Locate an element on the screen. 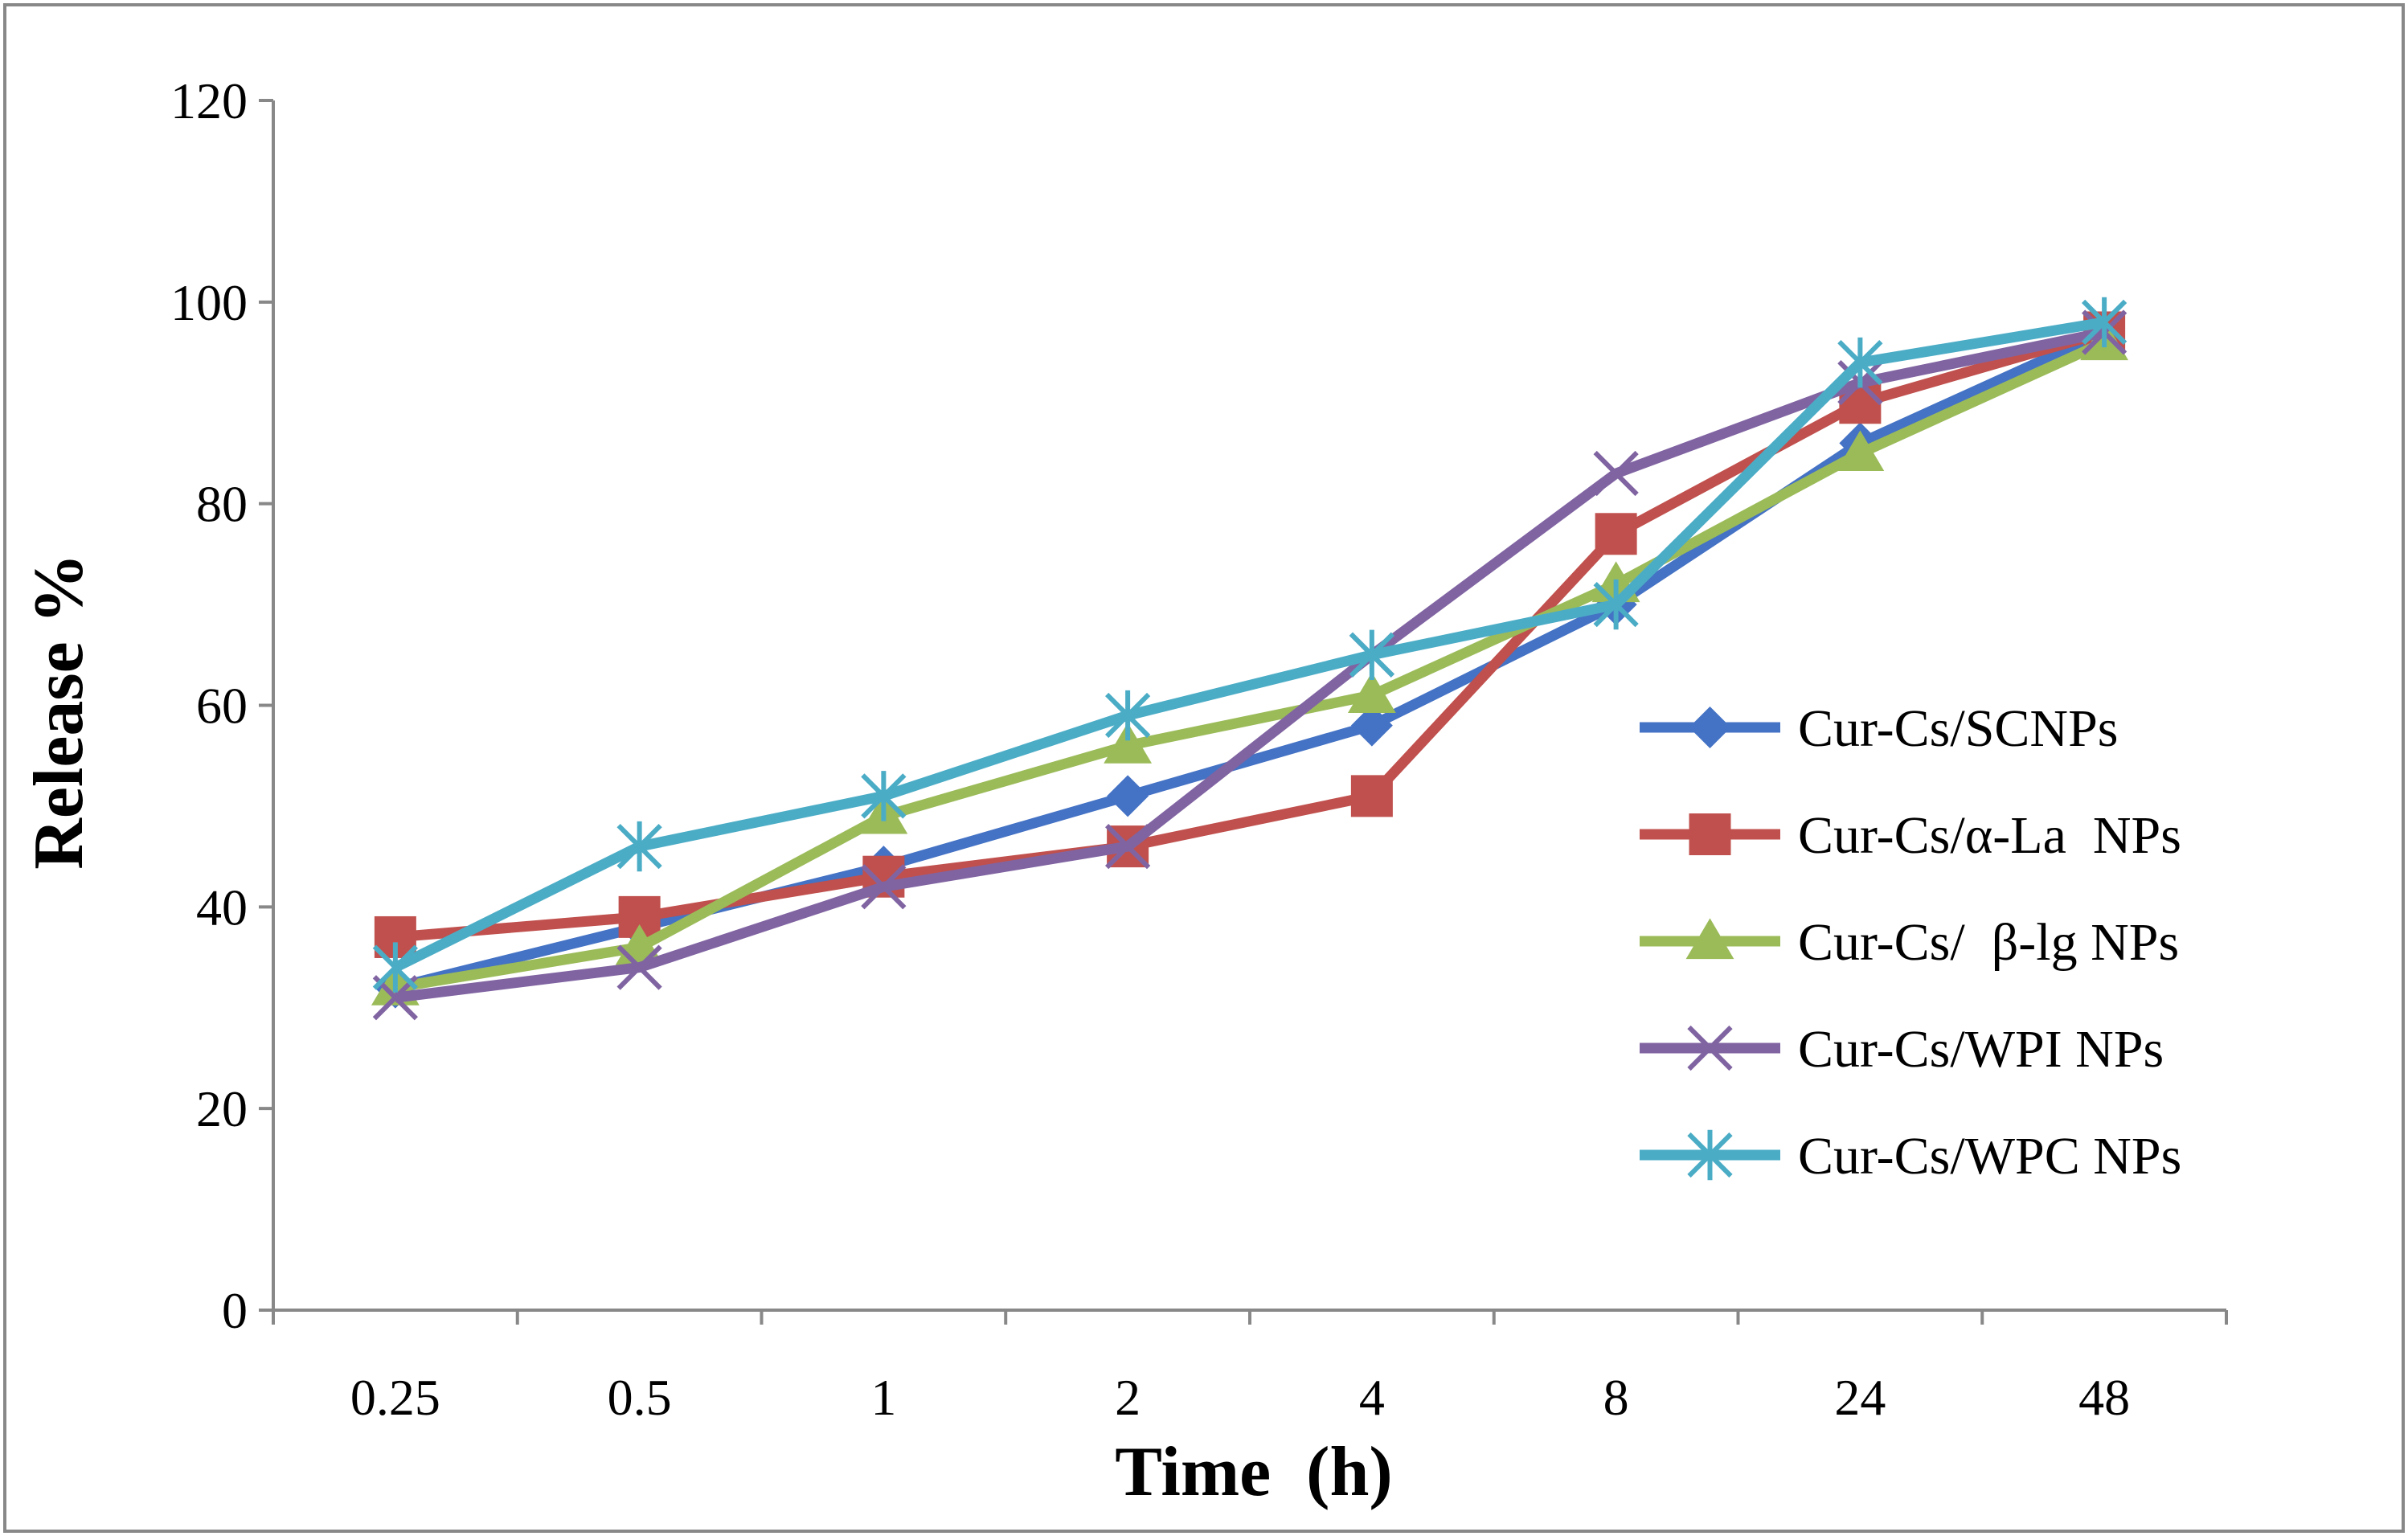  x-tick-label: 48 is located at coordinates (2104, 1397).